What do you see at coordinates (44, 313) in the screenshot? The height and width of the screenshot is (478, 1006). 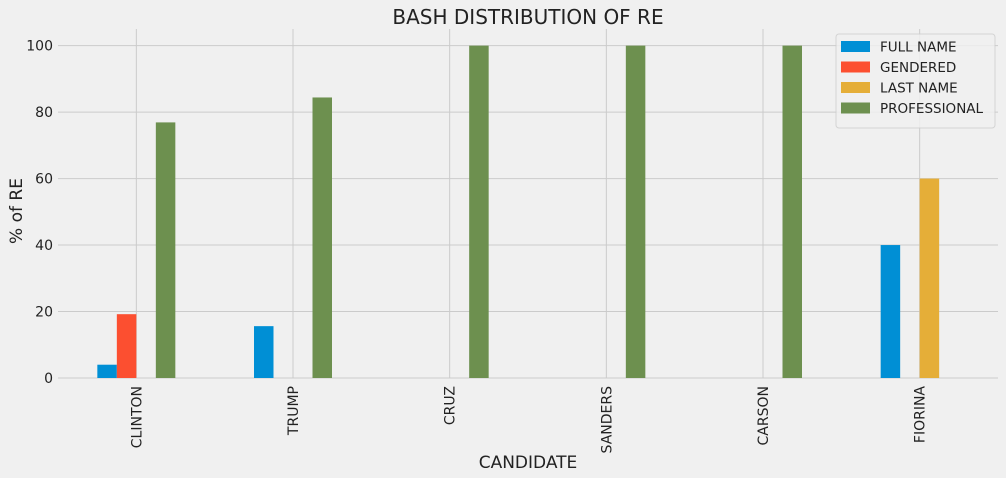 I see `y-tick-label: 20` at bounding box center [44, 313].